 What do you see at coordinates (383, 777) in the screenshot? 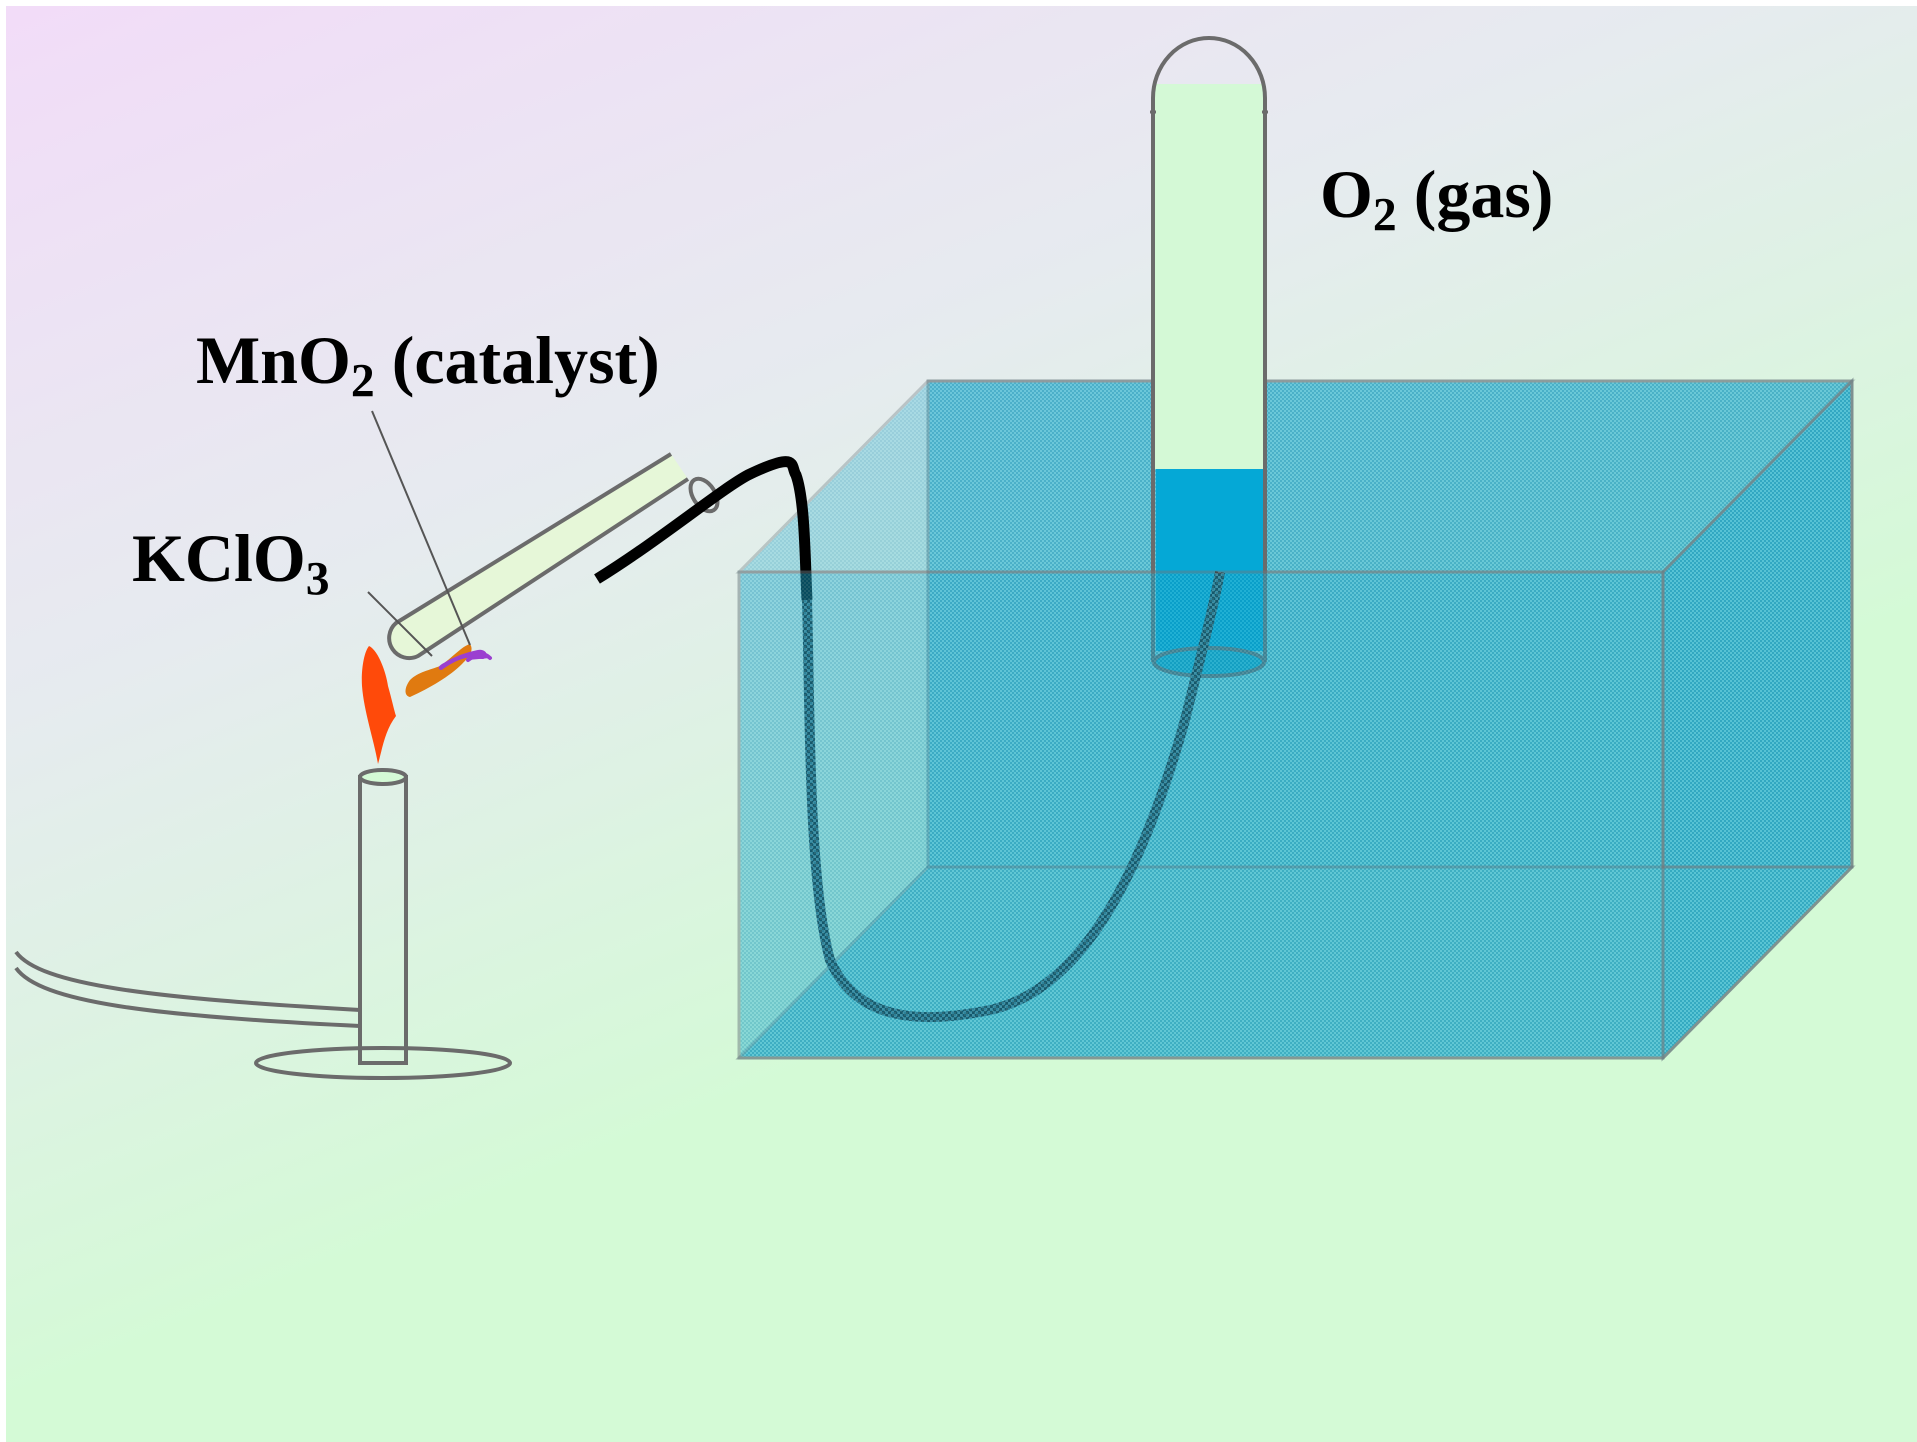
I see `burner-mouth` at bounding box center [383, 777].